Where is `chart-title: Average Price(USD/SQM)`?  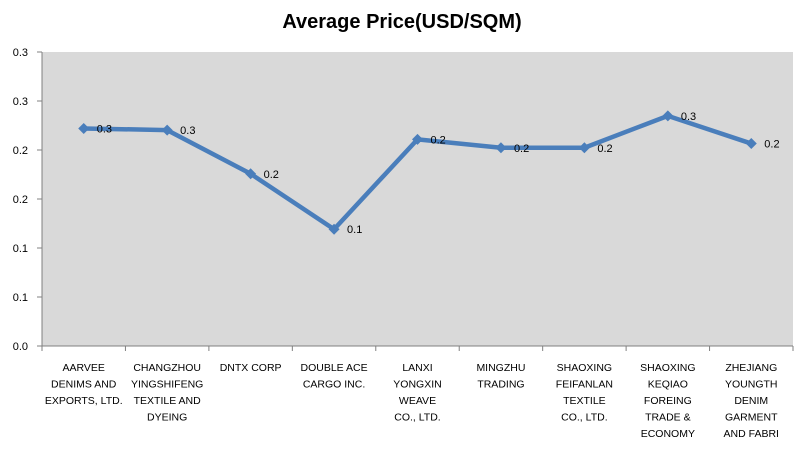 chart-title: Average Price(USD/SQM) is located at coordinates (401, 22).